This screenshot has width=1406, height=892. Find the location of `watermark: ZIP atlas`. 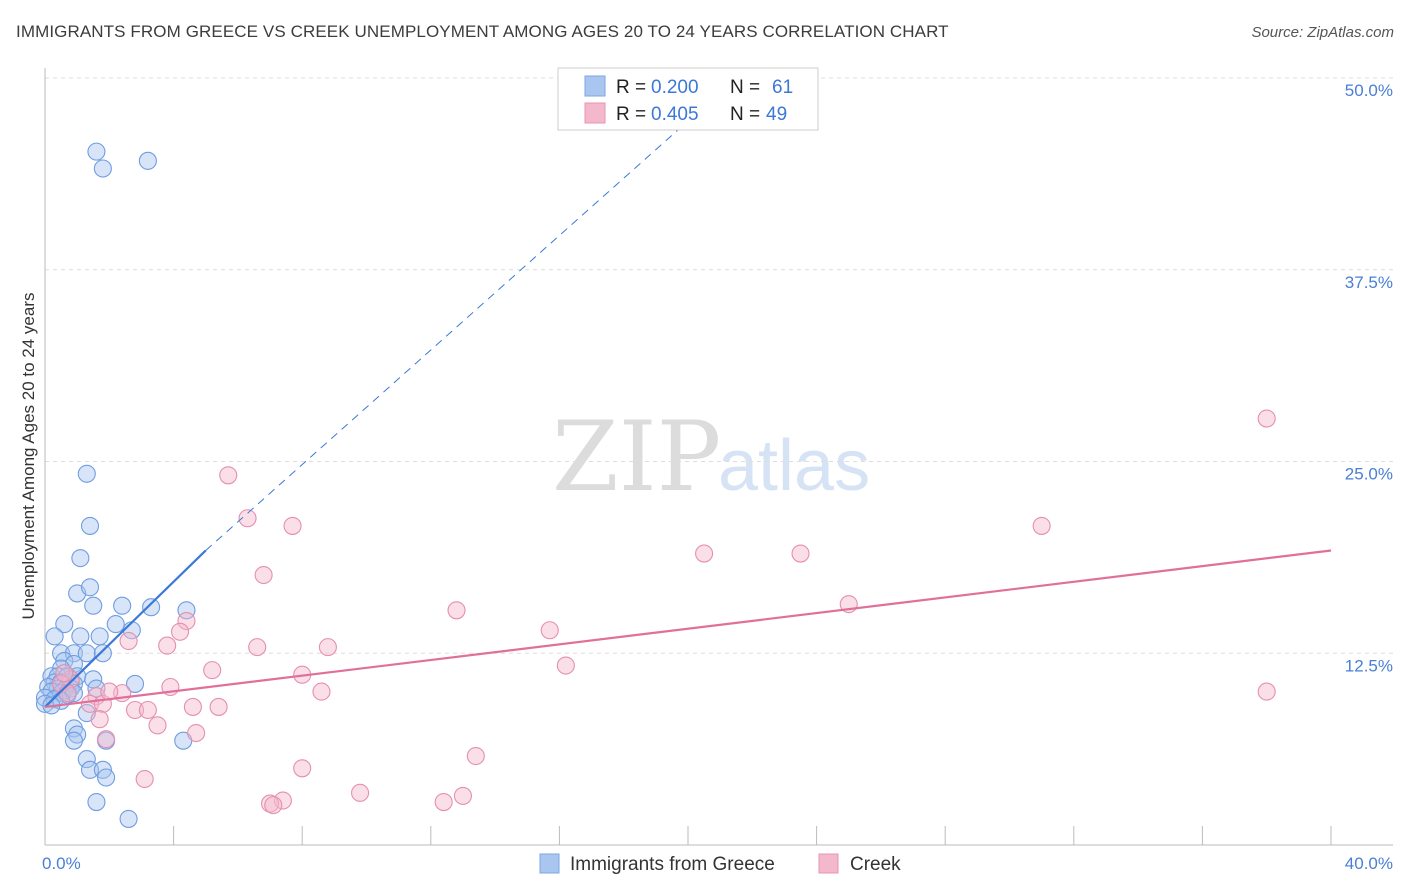

watermark: ZIP atlas is located at coordinates (711, 457).